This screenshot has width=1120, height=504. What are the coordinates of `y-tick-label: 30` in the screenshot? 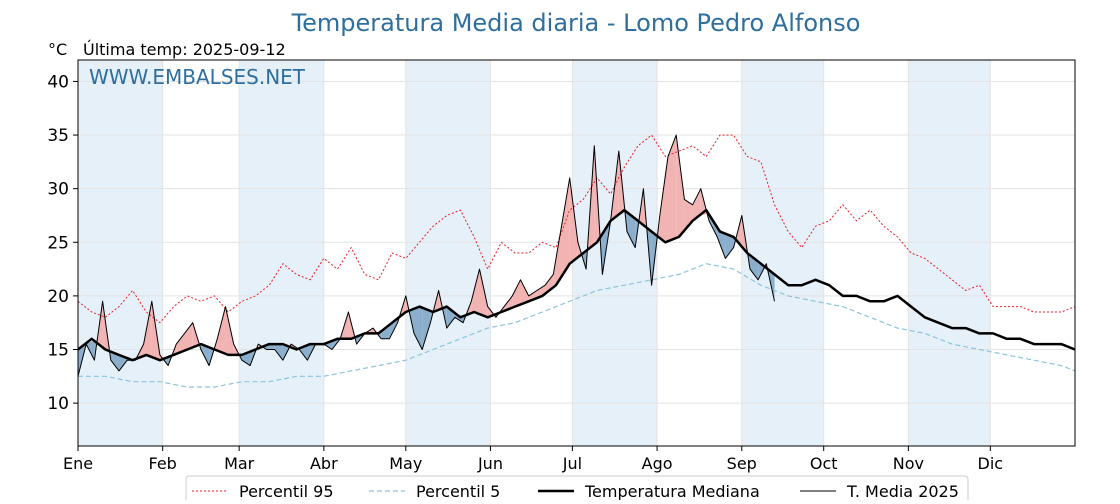 It's located at (58, 190).